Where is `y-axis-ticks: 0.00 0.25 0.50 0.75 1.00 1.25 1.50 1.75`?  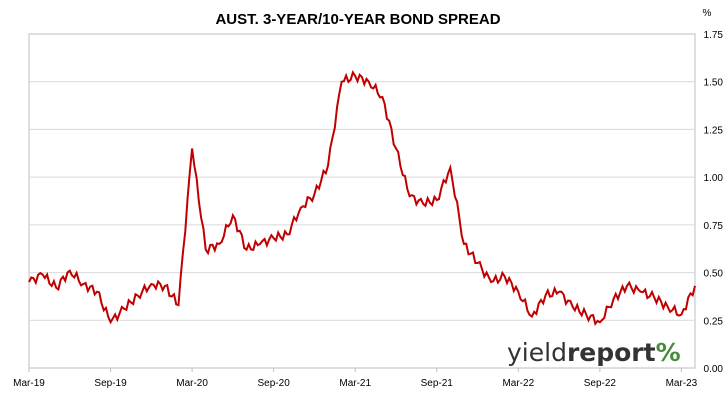
y-axis-ticks: 0.00 0.25 0.50 0.75 1.00 1.25 1.50 1.75 is located at coordinates (714, 202).